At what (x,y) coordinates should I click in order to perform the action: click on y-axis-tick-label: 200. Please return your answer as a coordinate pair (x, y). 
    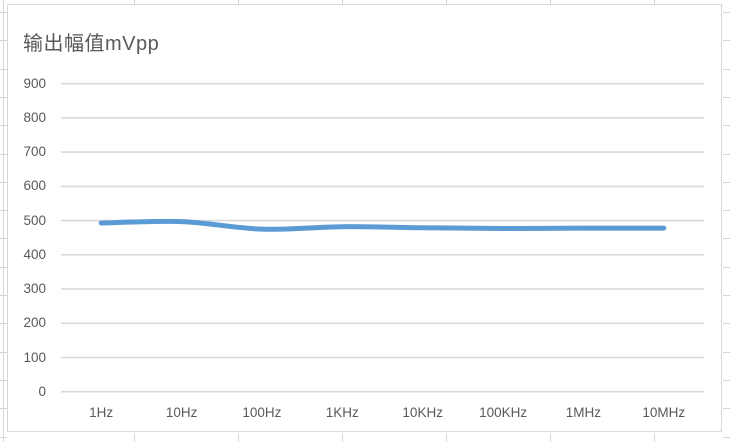
    Looking at the image, I should click on (34, 323).